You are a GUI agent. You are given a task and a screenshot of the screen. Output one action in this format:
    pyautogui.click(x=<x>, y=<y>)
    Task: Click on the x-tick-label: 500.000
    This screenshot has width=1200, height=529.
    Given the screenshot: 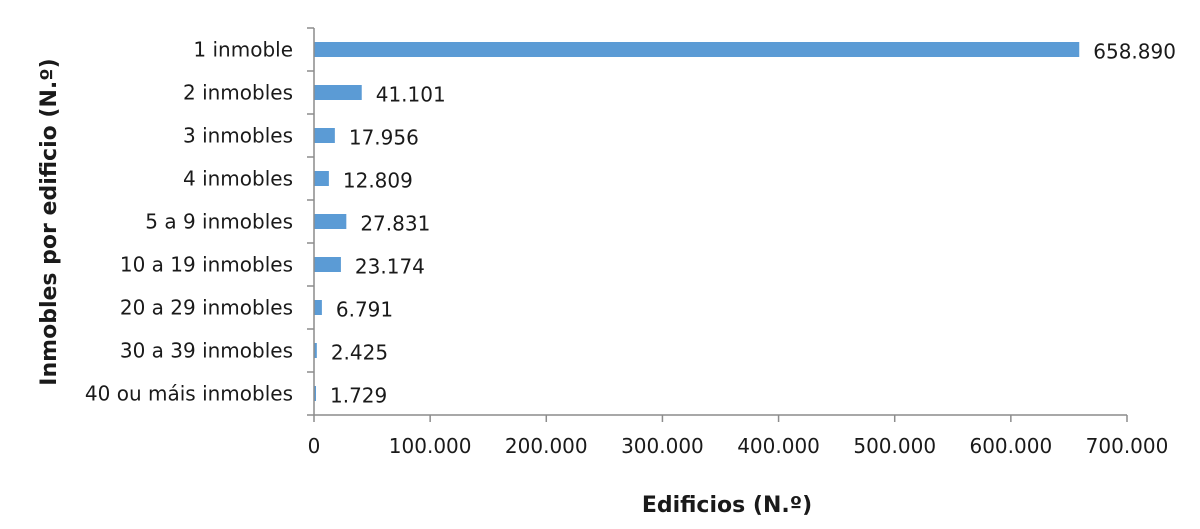 What is the action you would take?
    pyautogui.click(x=894, y=446)
    